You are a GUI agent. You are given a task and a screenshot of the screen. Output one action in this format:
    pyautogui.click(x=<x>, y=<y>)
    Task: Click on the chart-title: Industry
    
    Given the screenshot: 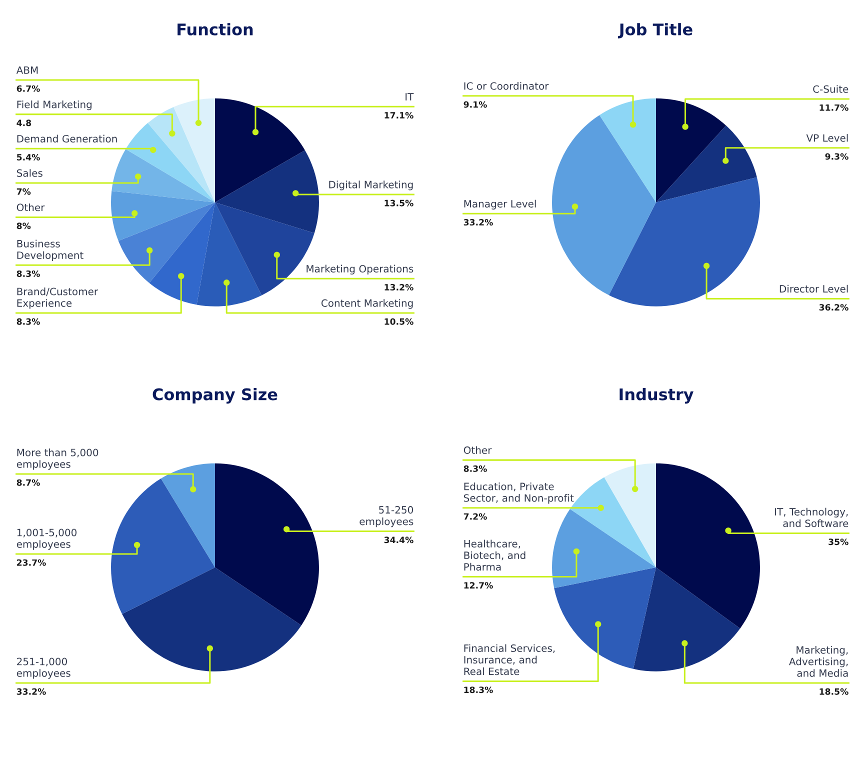 What is the action you would take?
    pyautogui.click(x=657, y=396)
    